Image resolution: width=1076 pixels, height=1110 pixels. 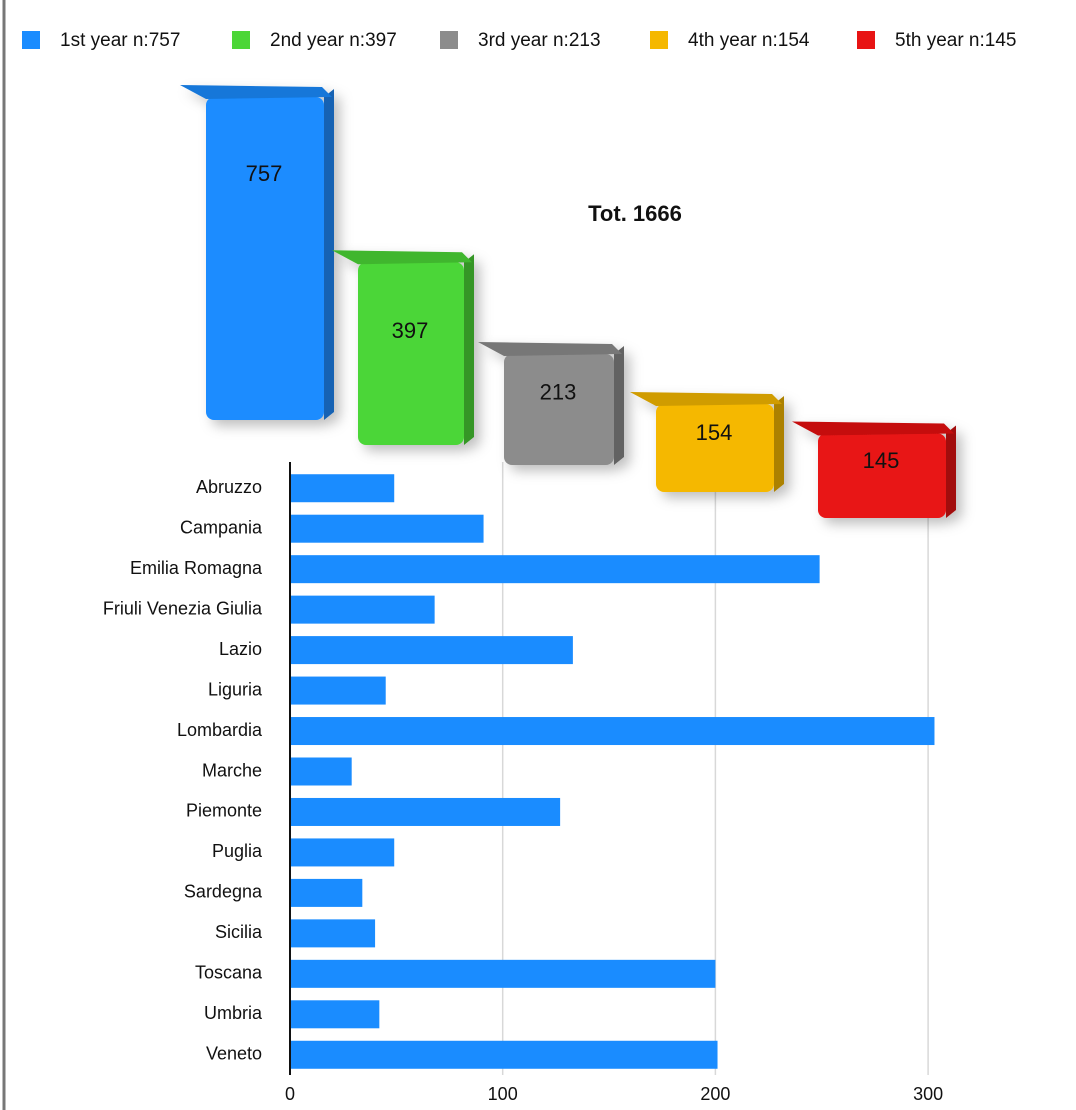 I want to click on y-tick-label: Abruzzo, so click(x=229, y=487).